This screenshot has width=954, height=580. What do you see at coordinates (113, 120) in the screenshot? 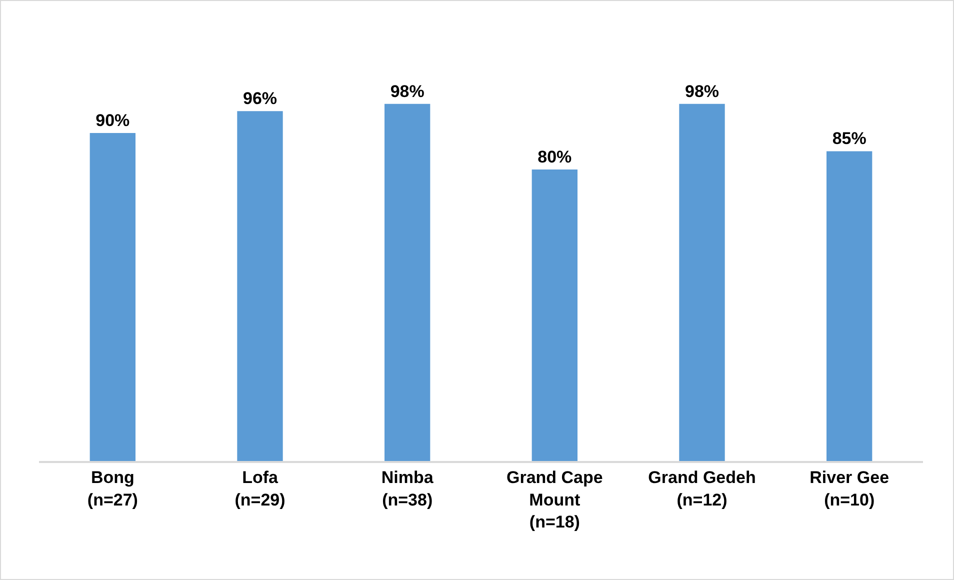
I see `data-label: 90%` at bounding box center [113, 120].